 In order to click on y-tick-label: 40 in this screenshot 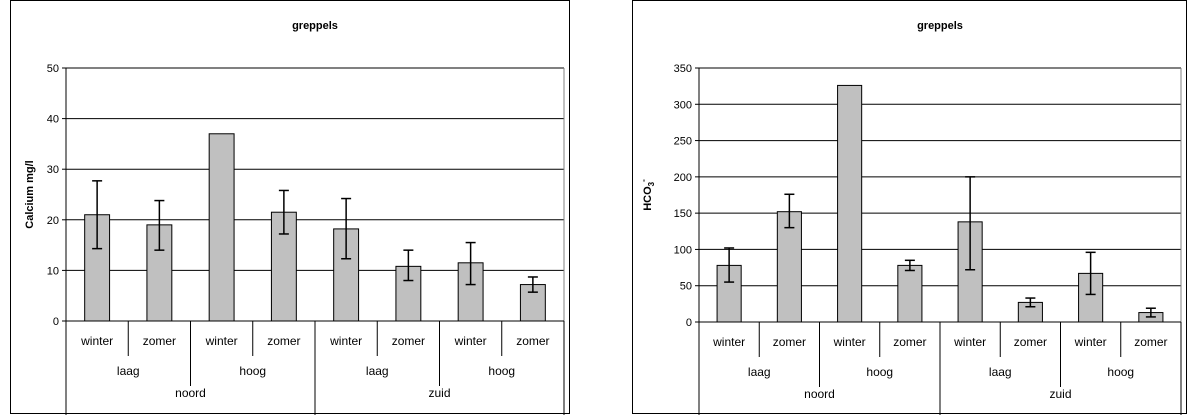, I will do `click(53, 120)`.